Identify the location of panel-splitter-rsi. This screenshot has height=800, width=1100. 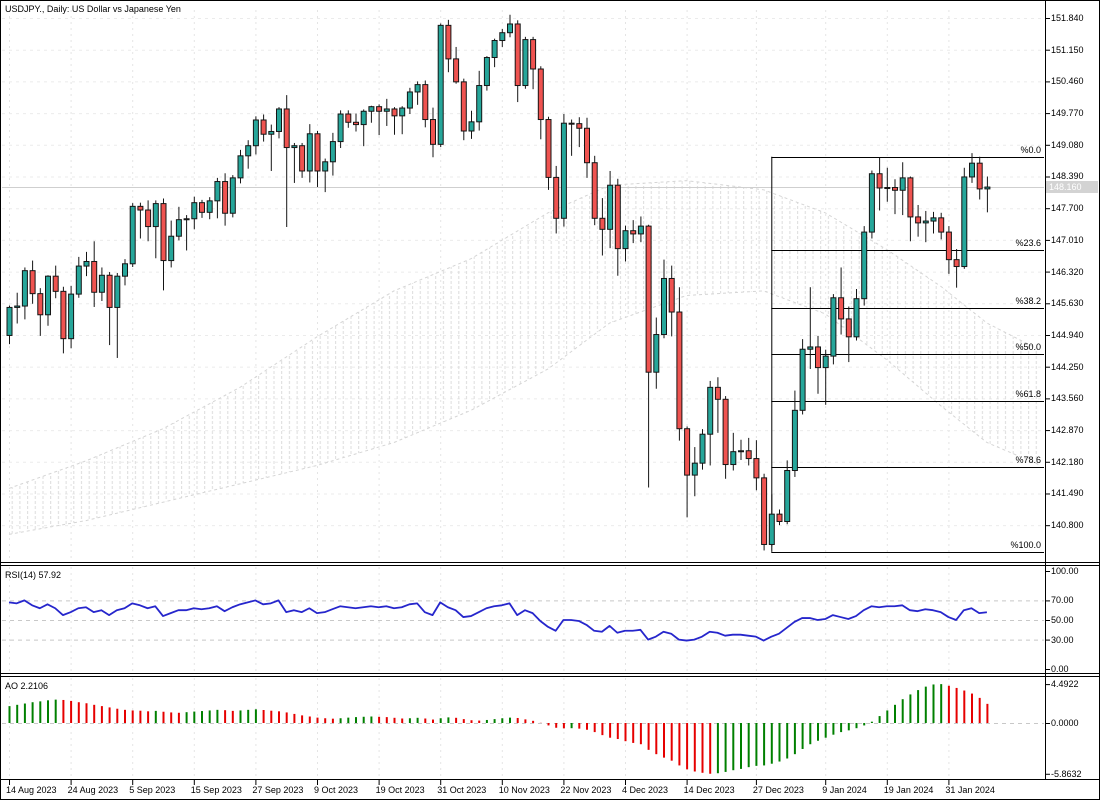
(550, 564).